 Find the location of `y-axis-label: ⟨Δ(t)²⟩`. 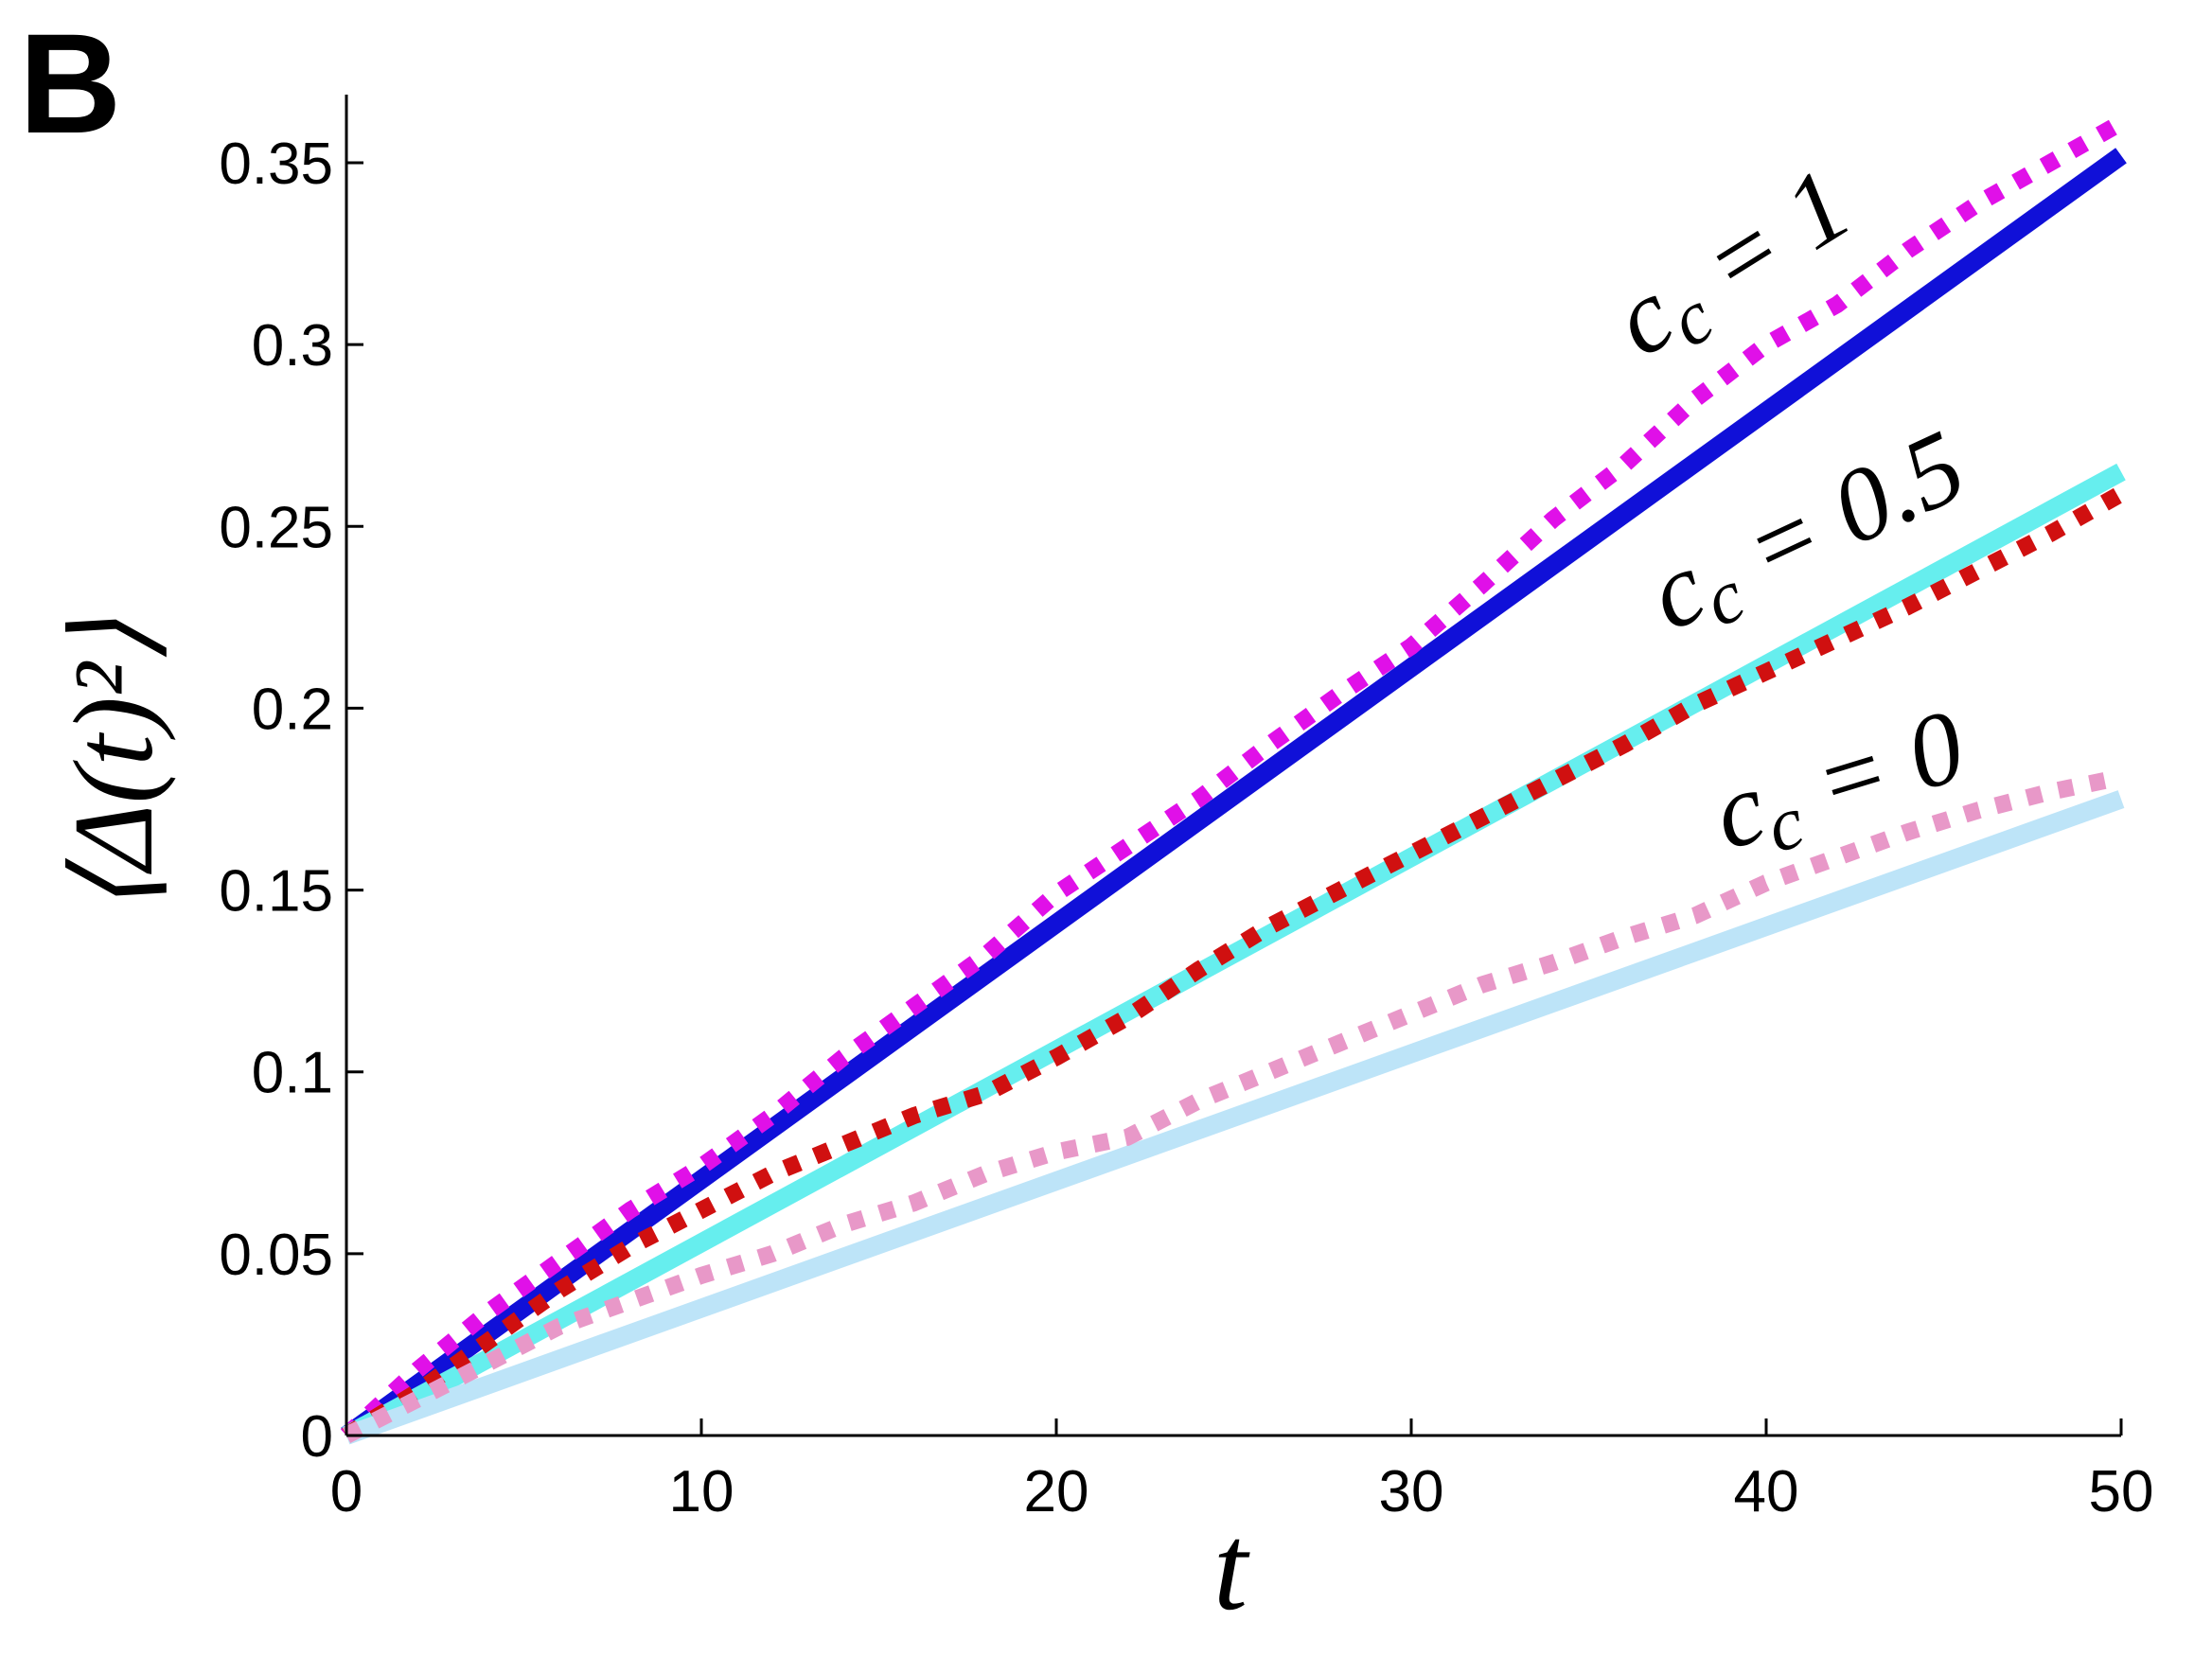

y-axis-label: ⟨Δ(t)²⟩ is located at coordinates (113, 766).